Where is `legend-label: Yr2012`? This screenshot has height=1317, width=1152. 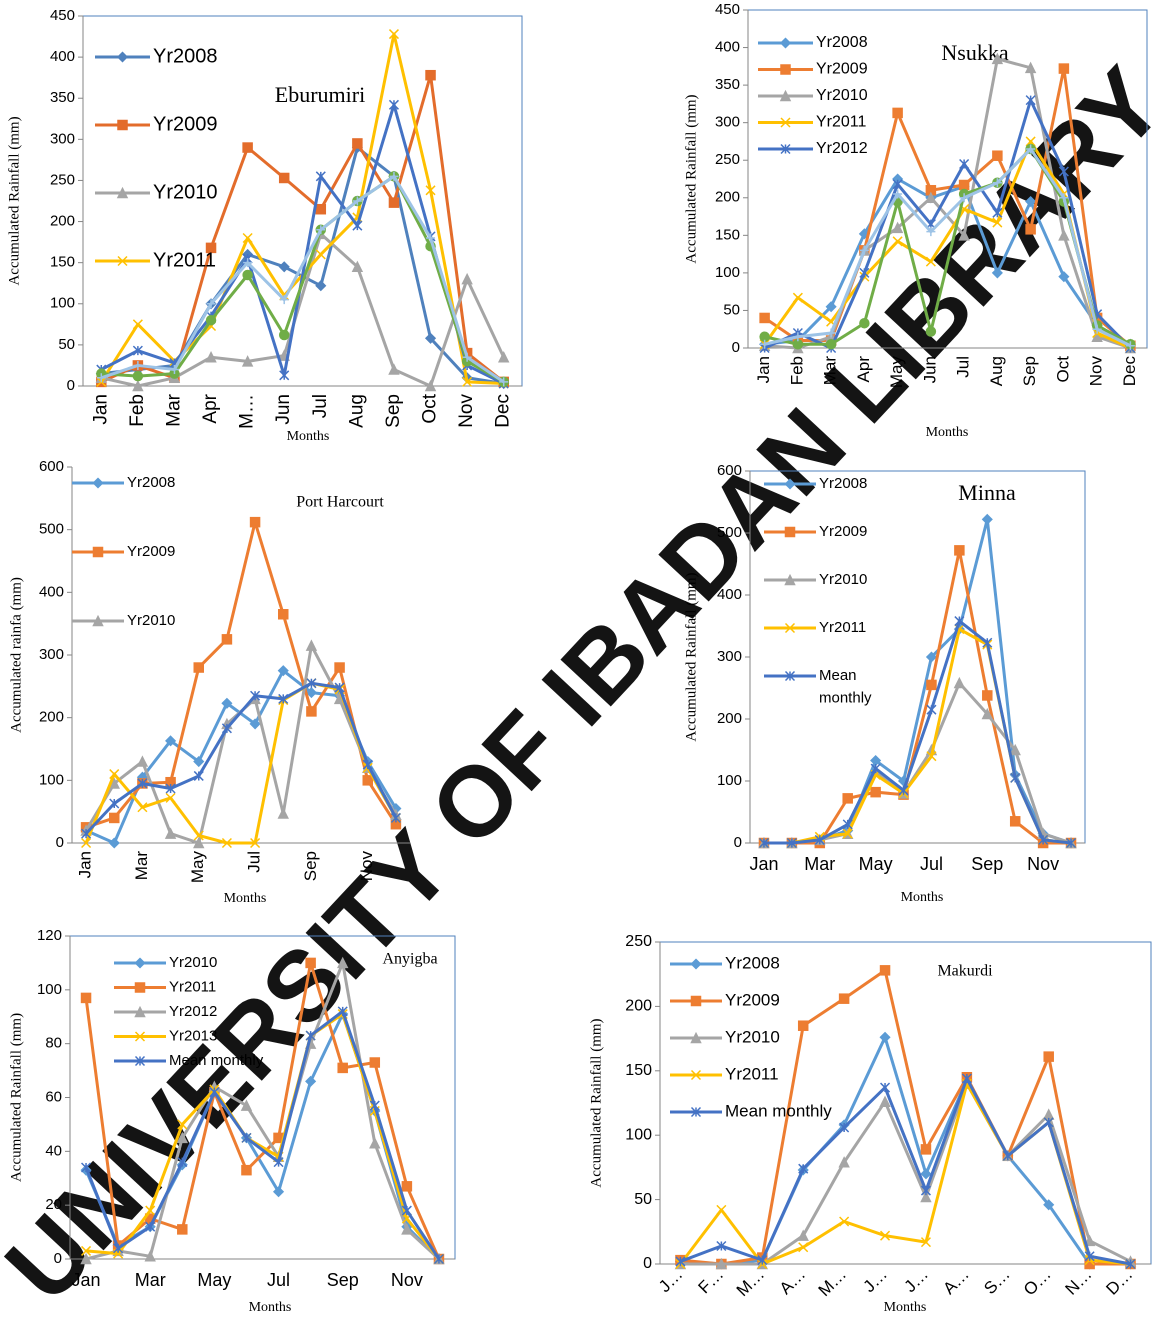 legend-label: Yr2012 is located at coordinates (193, 1011).